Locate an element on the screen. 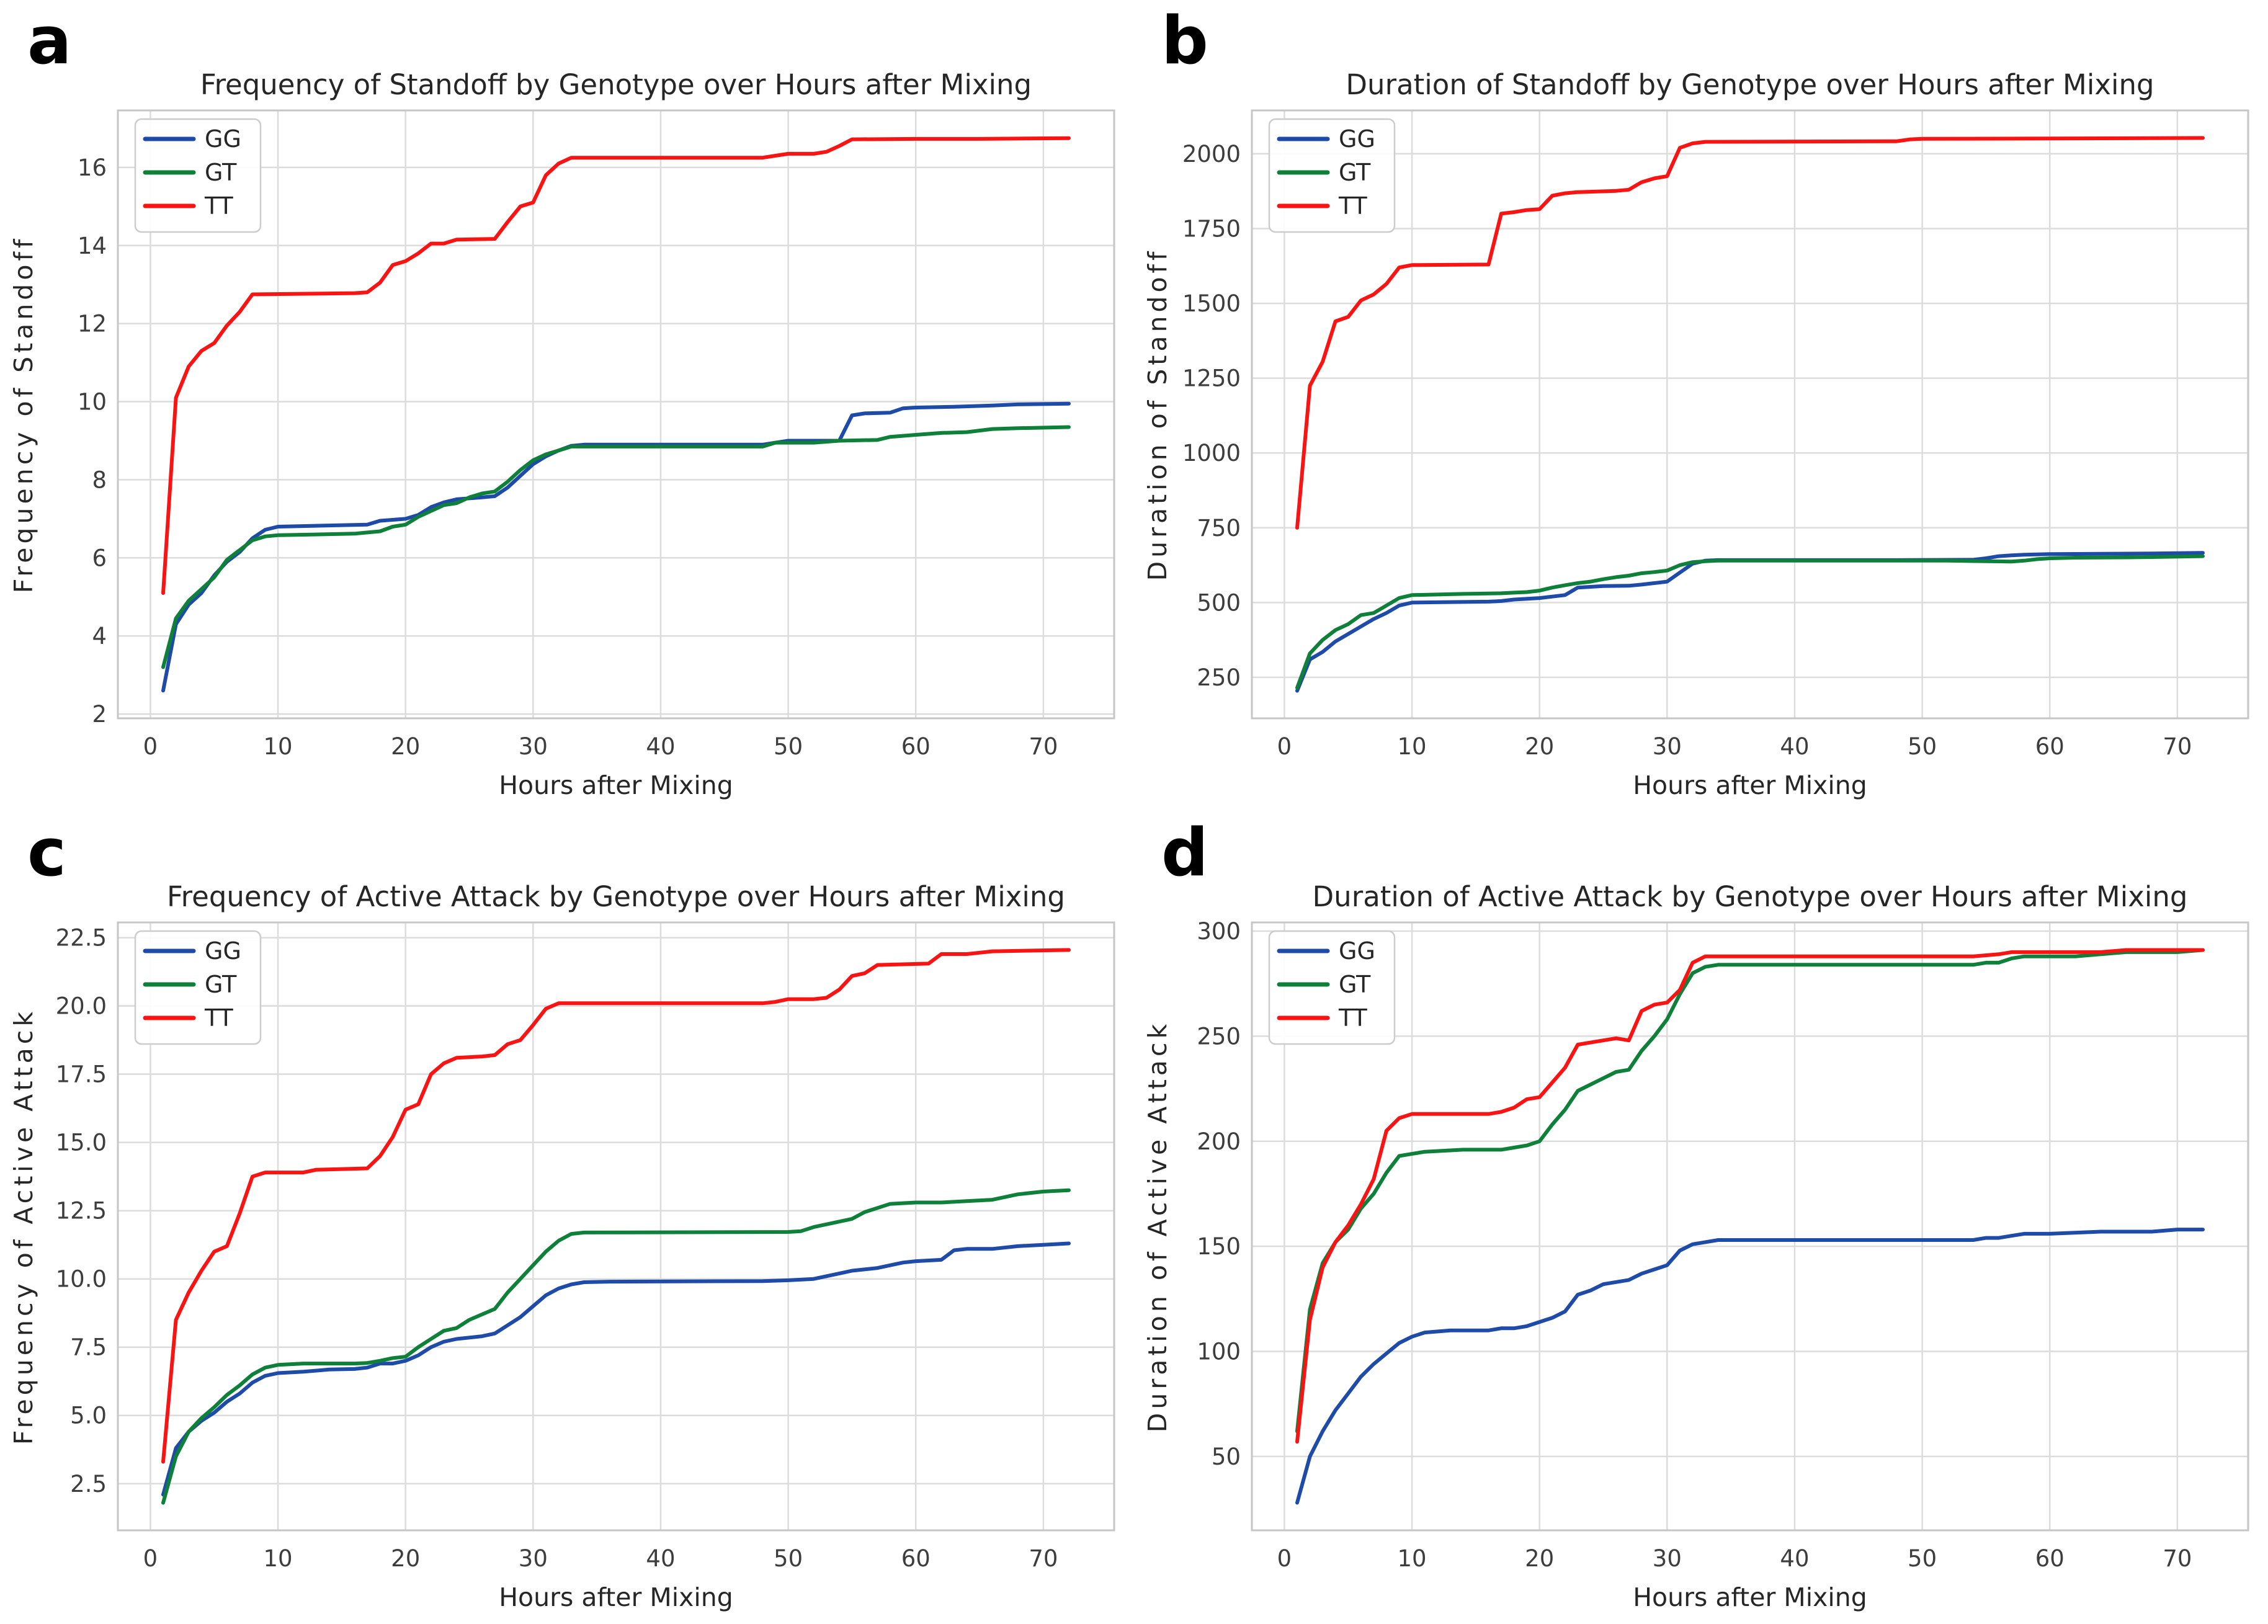  y-tick-label: 300 is located at coordinates (1219, 931).